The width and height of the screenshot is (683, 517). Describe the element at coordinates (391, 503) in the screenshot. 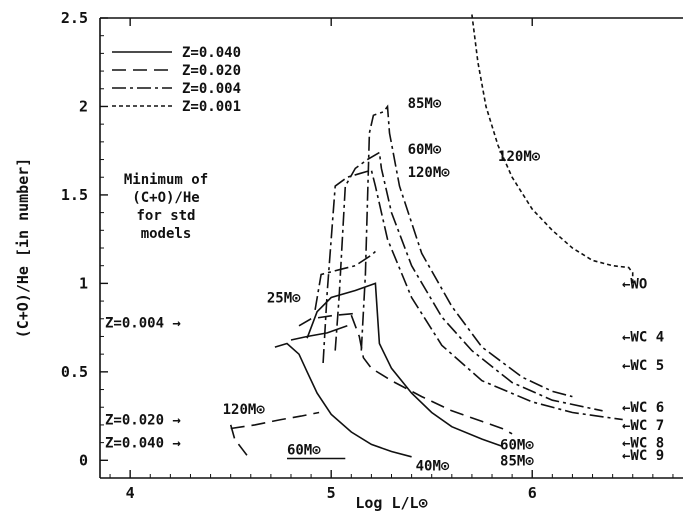

I see `x-axis-label: Log L/L⊙` at that location.